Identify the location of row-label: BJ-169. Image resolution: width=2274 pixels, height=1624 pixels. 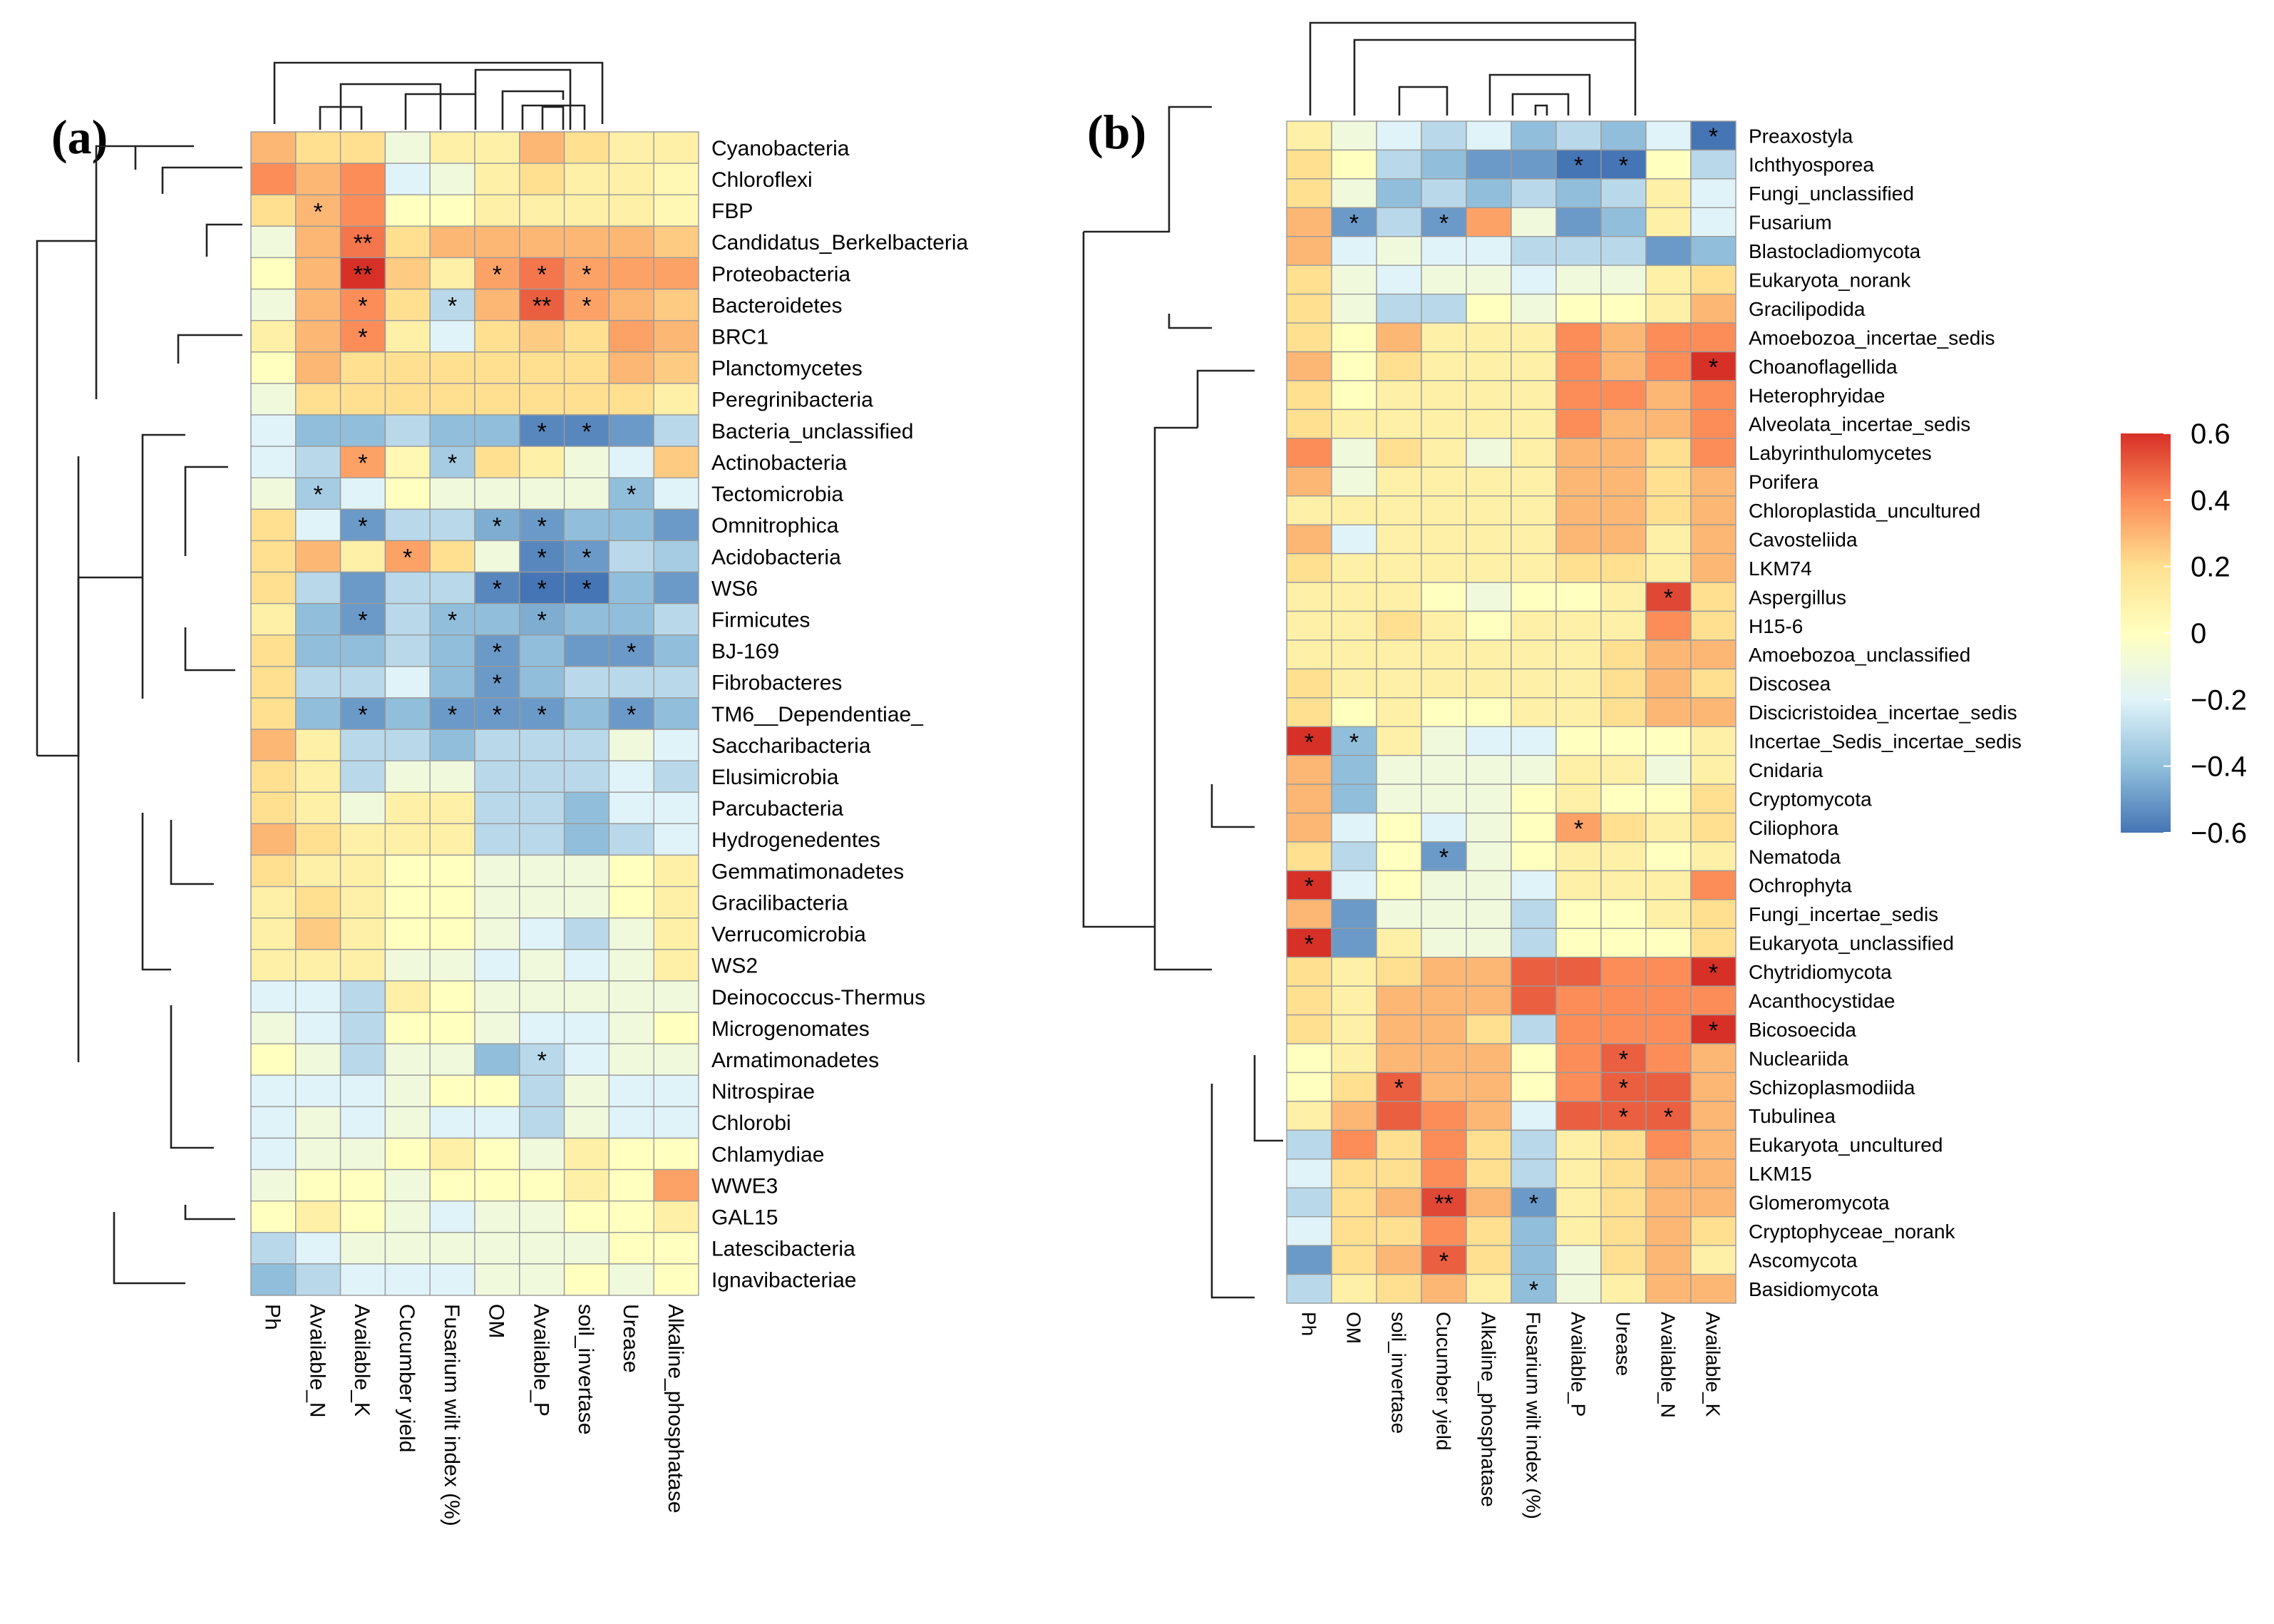
(745, 652).